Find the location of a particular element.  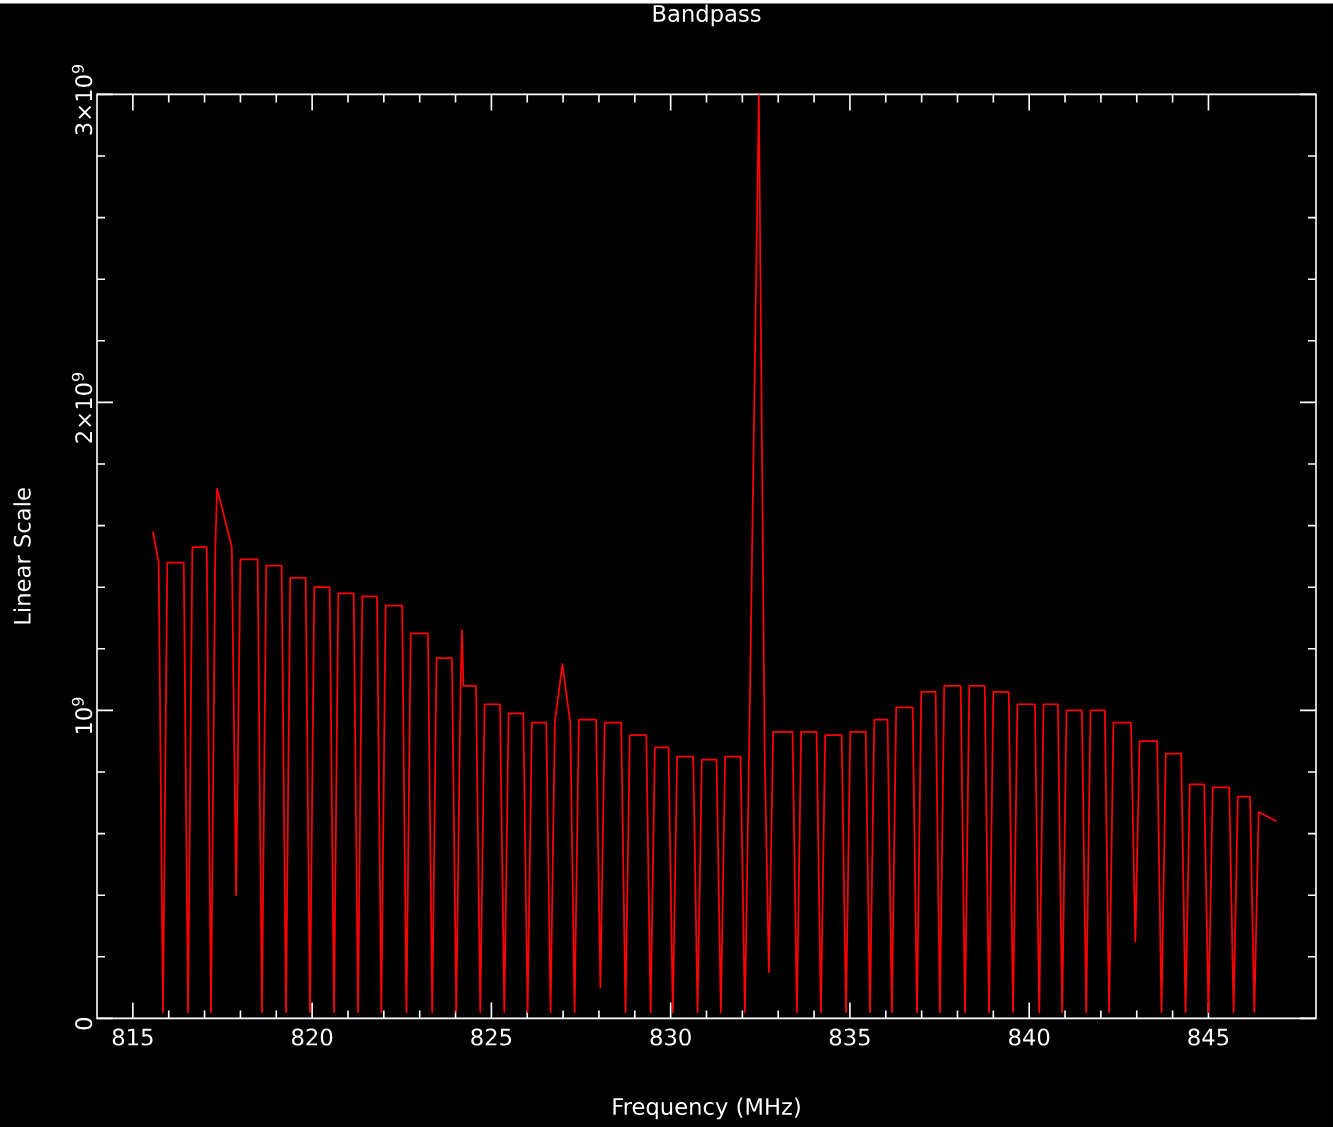

x-tick-label: 820 is located at coordinates (312, 1037).